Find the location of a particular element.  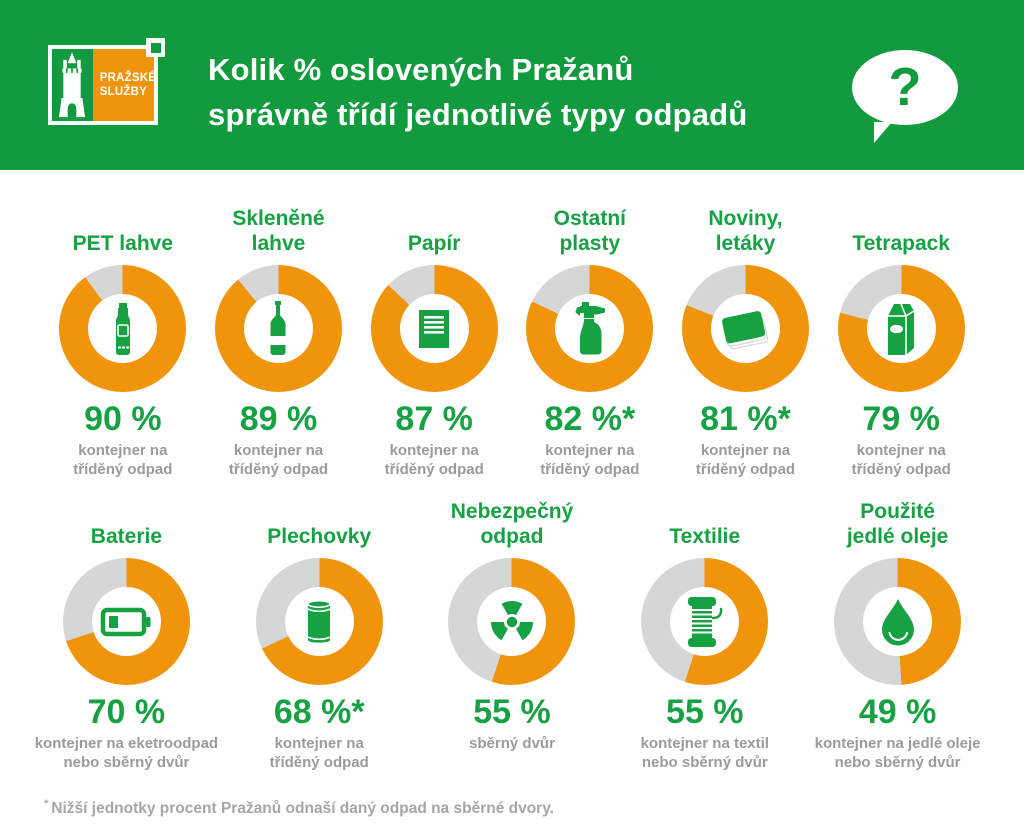

percent-label: 49 % is located at coordinates (897, 712).